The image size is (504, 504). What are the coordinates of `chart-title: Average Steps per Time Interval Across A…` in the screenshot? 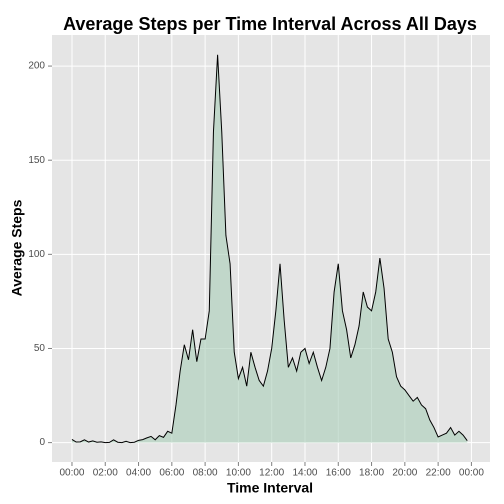 It's located at (270, 24).